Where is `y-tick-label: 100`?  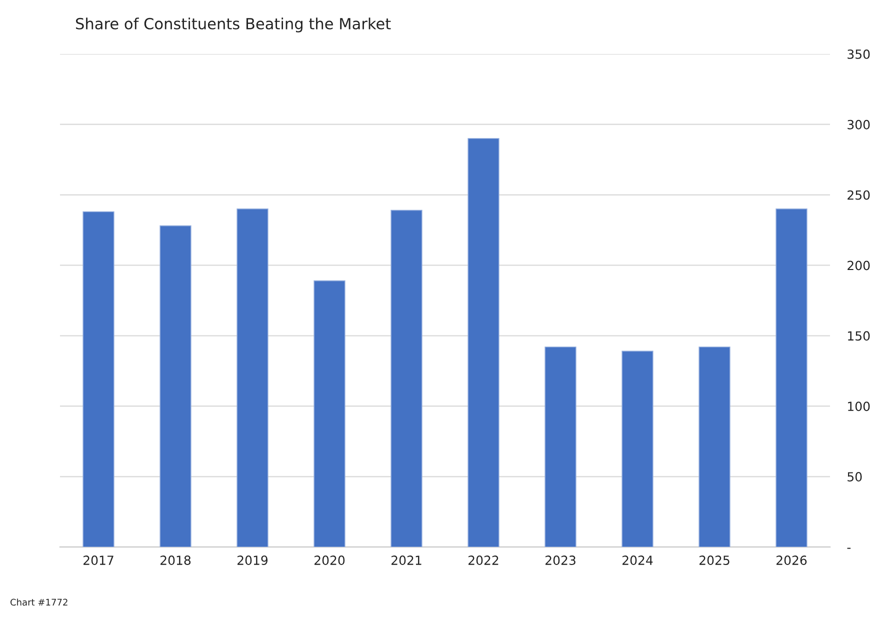 y-tick-label: 100 is located at coordinates (859, 407).